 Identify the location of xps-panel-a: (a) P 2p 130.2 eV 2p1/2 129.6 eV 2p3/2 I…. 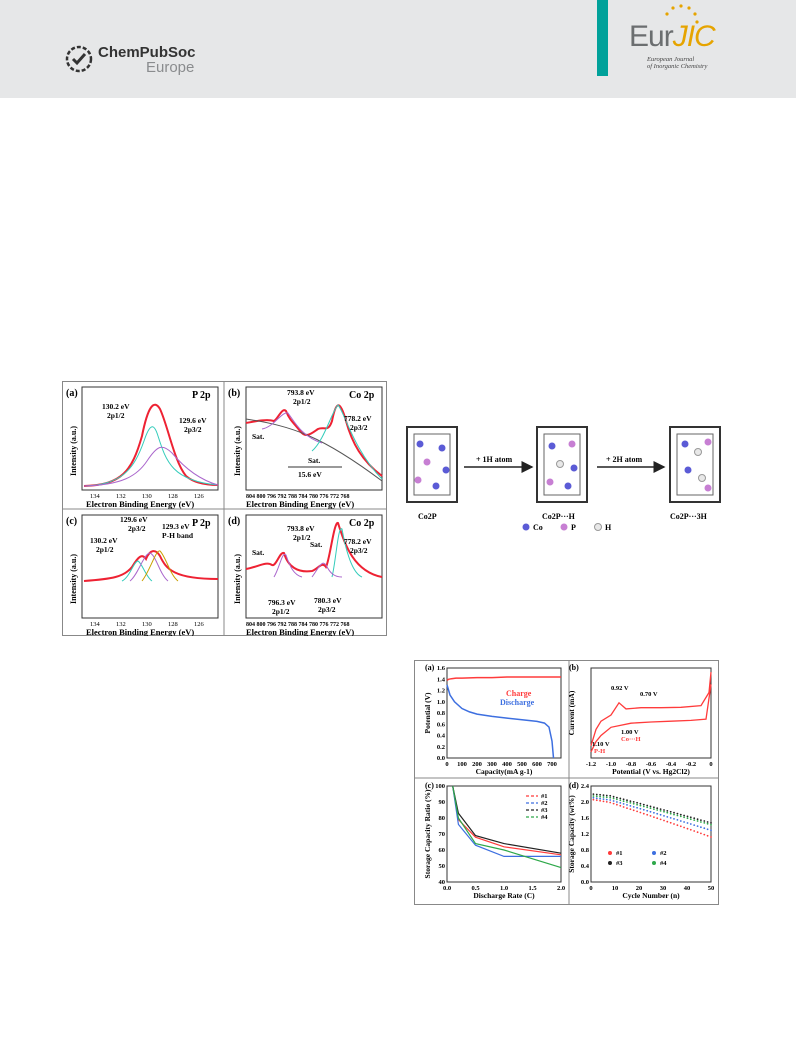
(142, 447).